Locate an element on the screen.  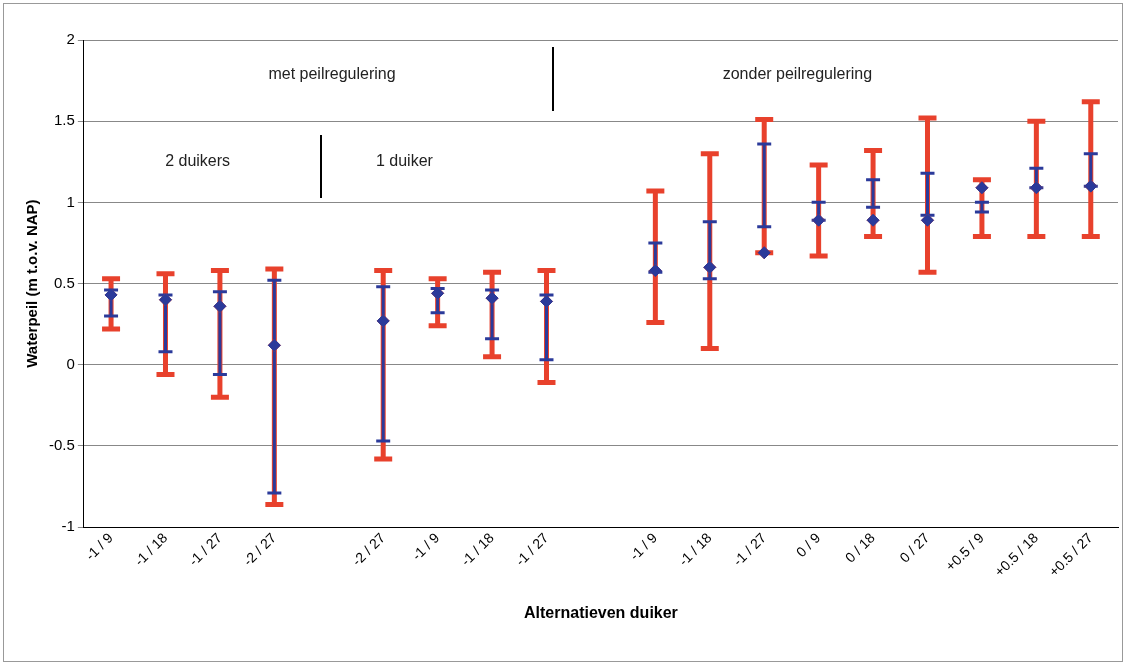
x-axis-title: Alternatieven duiker is located at coordinates (601, 612).